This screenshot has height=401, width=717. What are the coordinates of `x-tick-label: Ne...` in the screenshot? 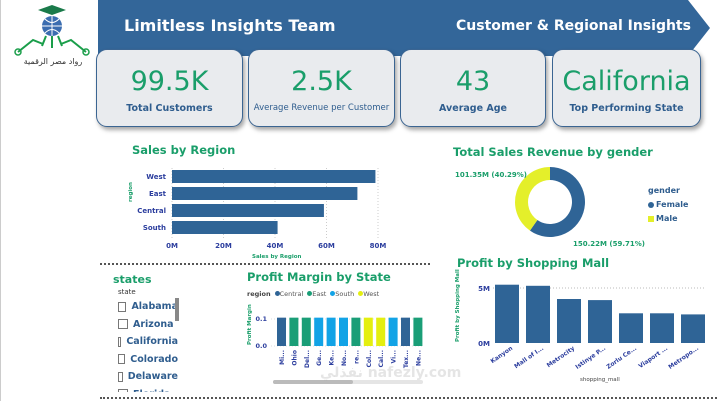 It's located at (418, 358).